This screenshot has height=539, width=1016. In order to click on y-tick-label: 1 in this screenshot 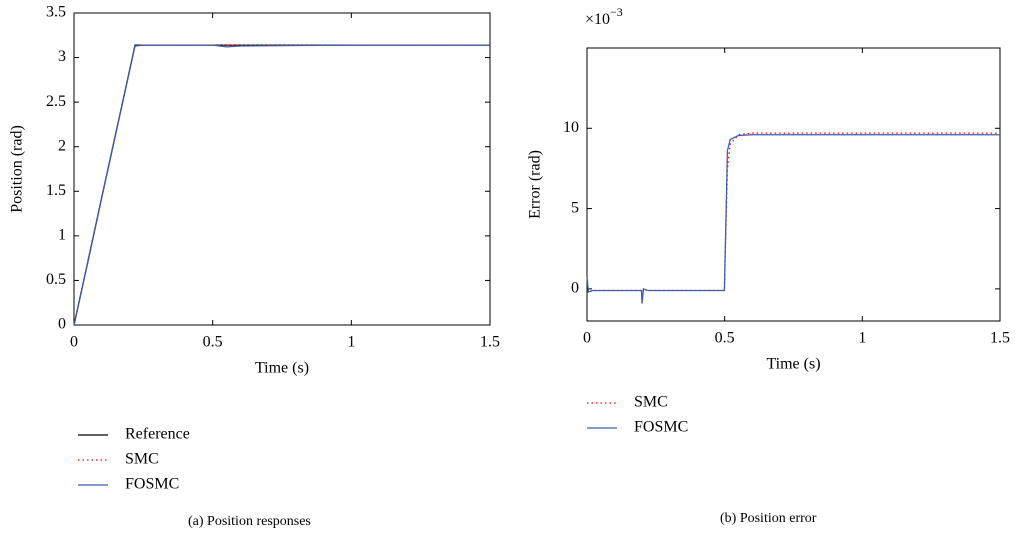, I will do `click(62, 235)`.